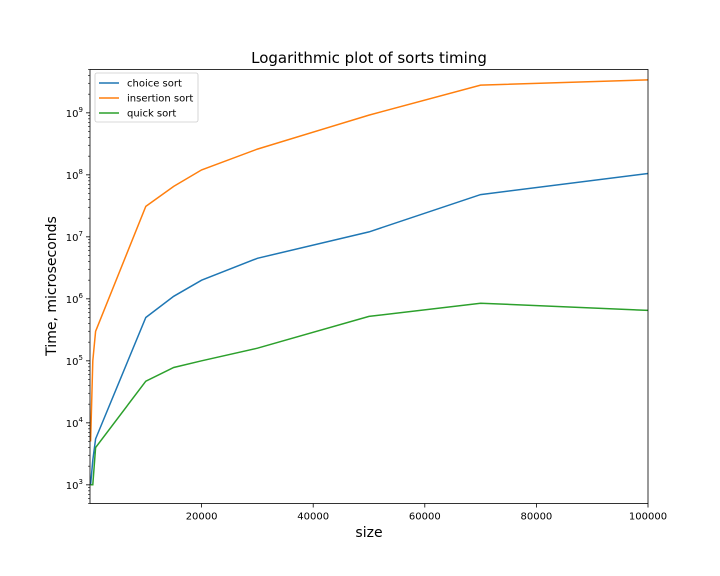  I want to click on legend-label: insertion sort, so click(160, 99).